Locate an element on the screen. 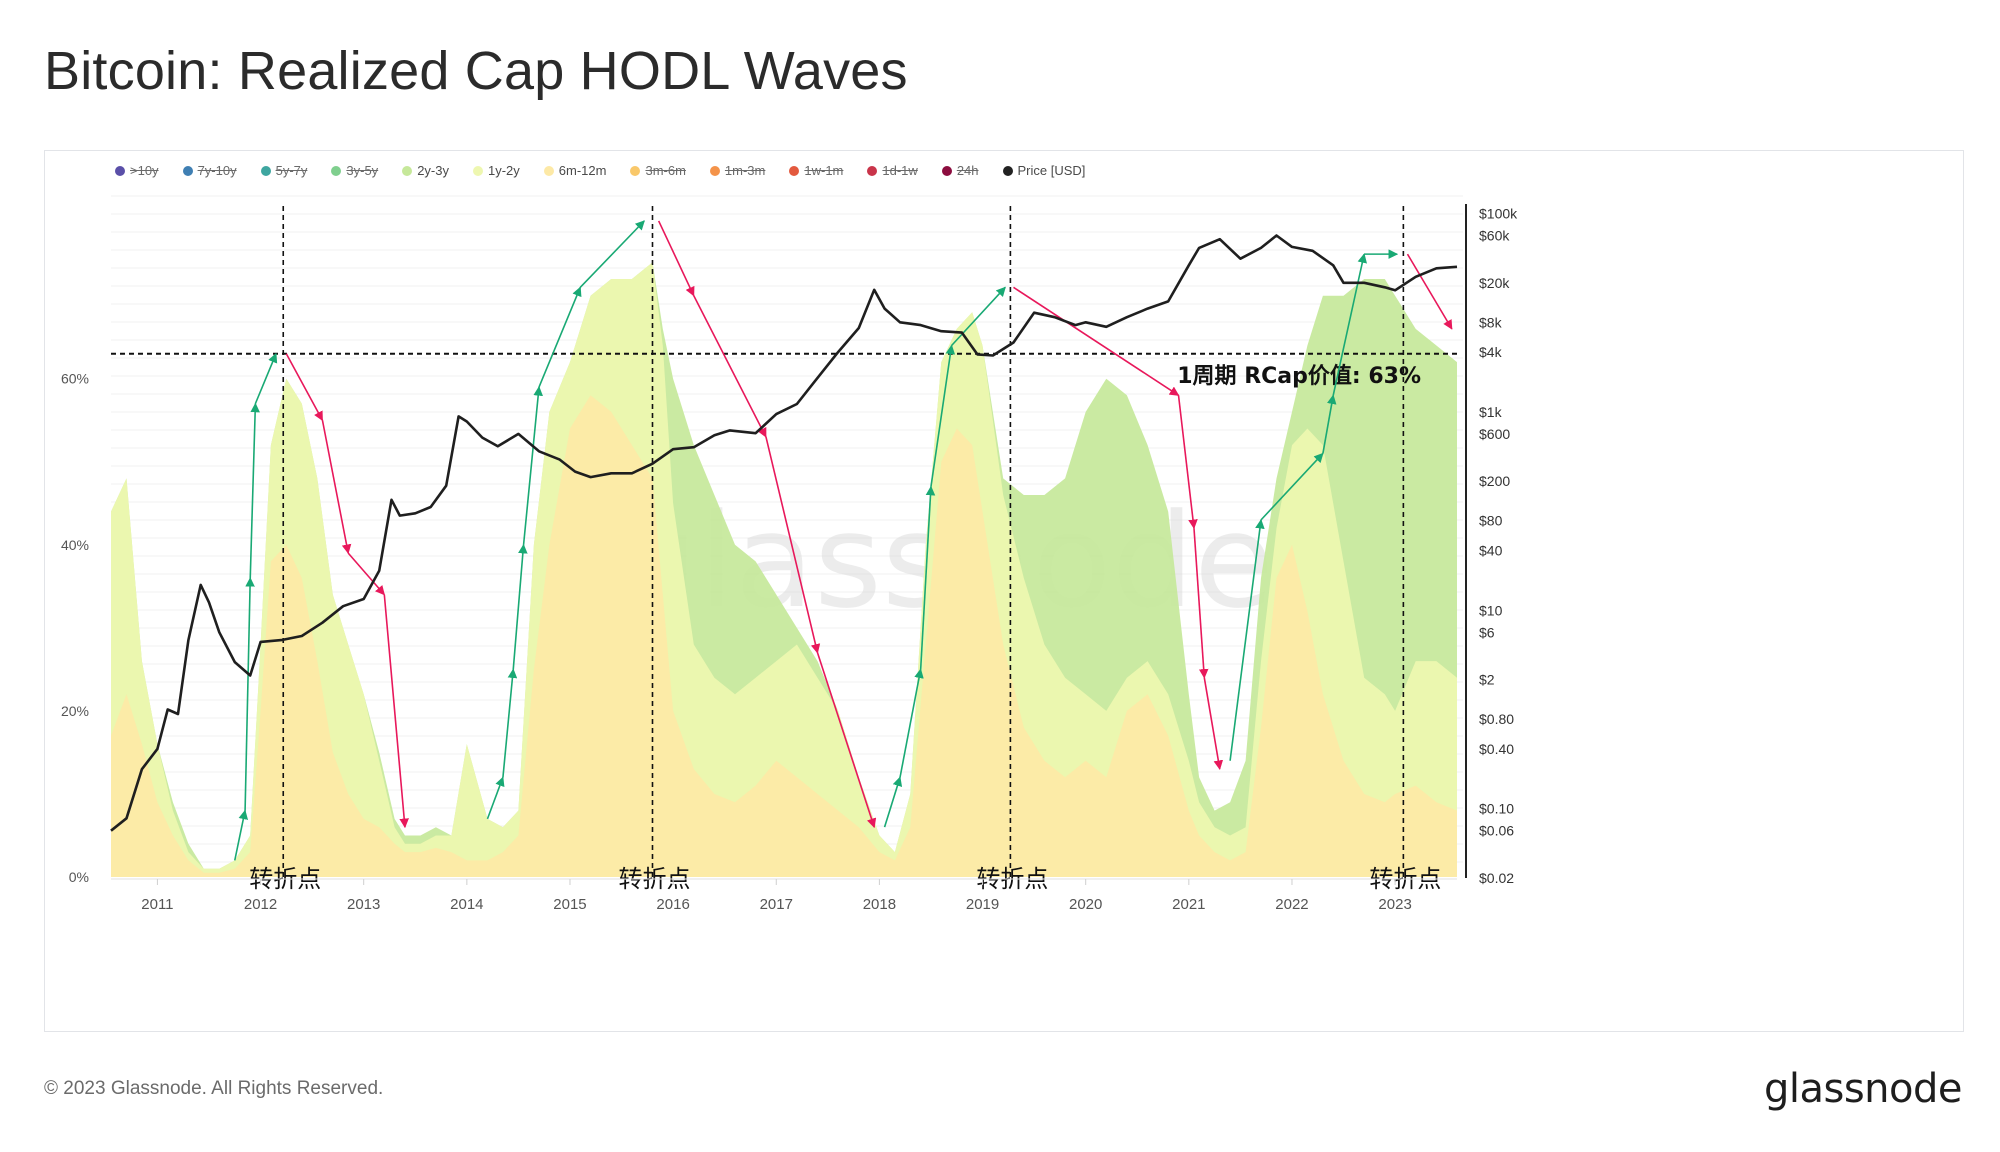 This screenshot has width=2000, height=1152. legend-item-1y-2y: 1y-2y is located at coordinates (496, 170).